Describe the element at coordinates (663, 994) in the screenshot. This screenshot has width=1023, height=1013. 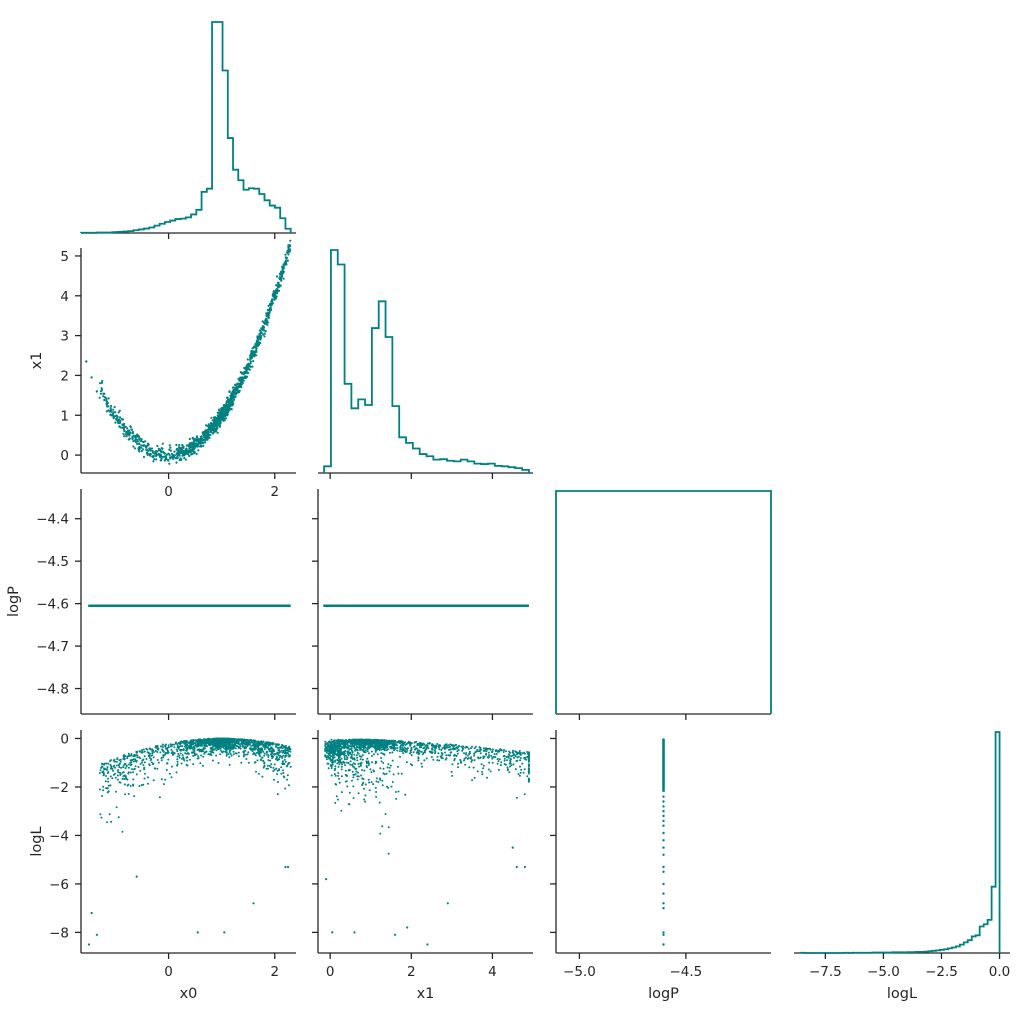
I see `s_logP_logL-x-label: logP` at that location.